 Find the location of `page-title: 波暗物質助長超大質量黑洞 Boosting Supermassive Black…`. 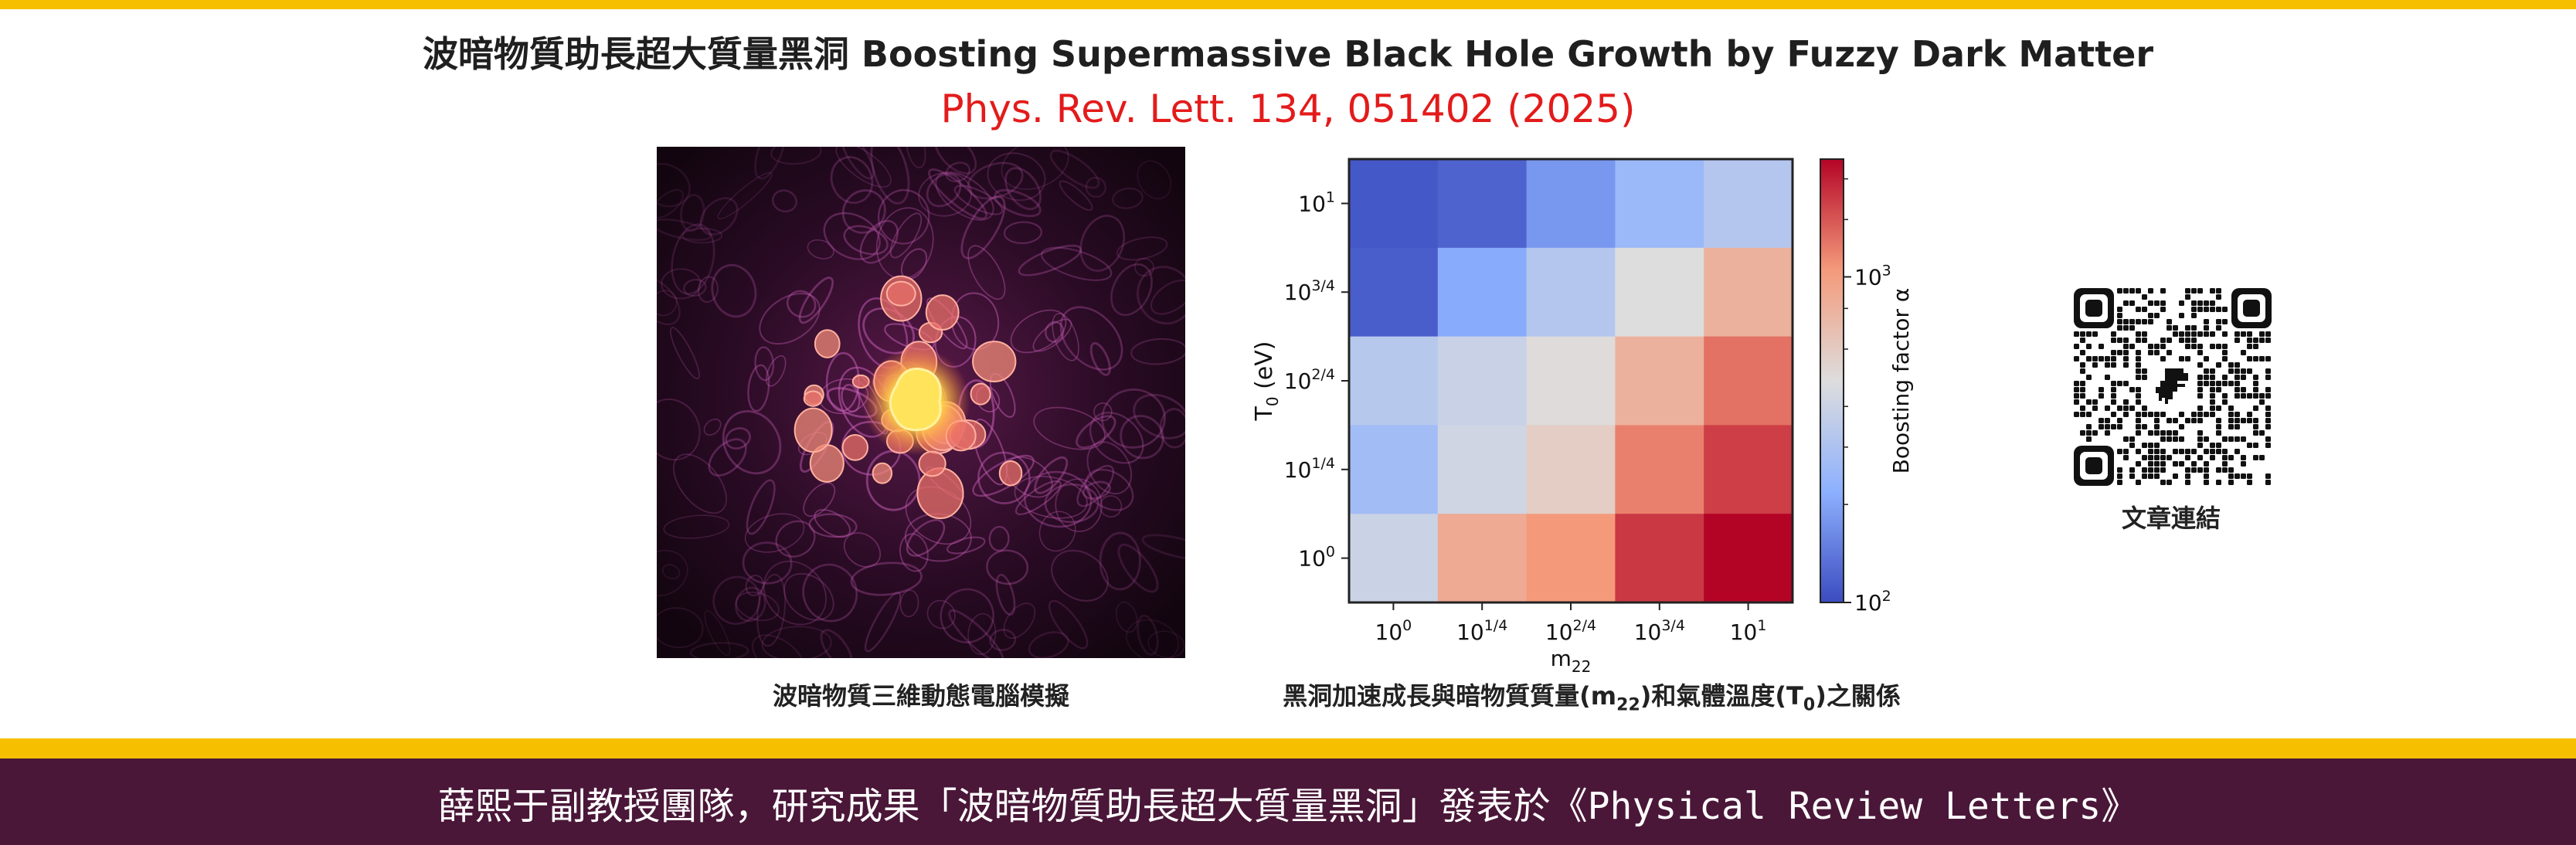

page-title: 波暗物質助長超大質量黑洞 Boosting Supermassive Black… is located at coordinates (1288, 54).